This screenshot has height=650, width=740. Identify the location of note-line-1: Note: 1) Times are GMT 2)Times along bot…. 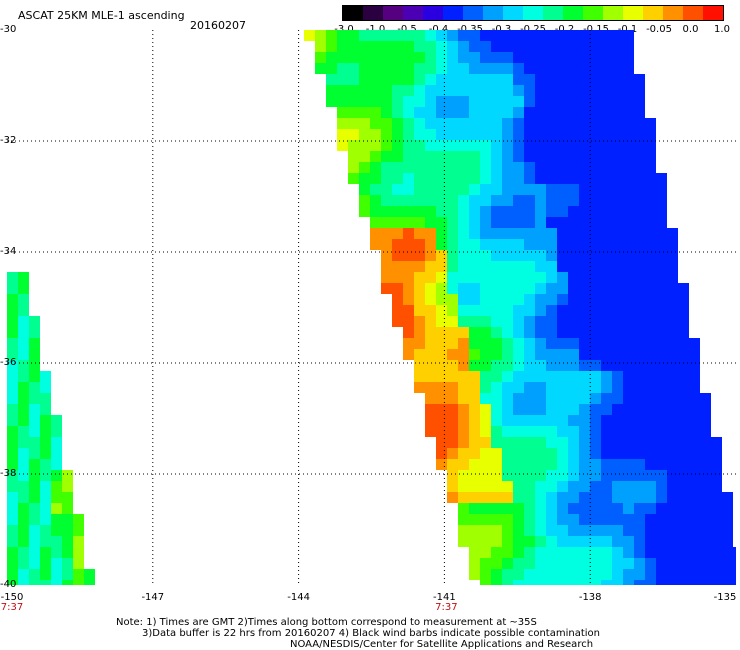
(326, 622).